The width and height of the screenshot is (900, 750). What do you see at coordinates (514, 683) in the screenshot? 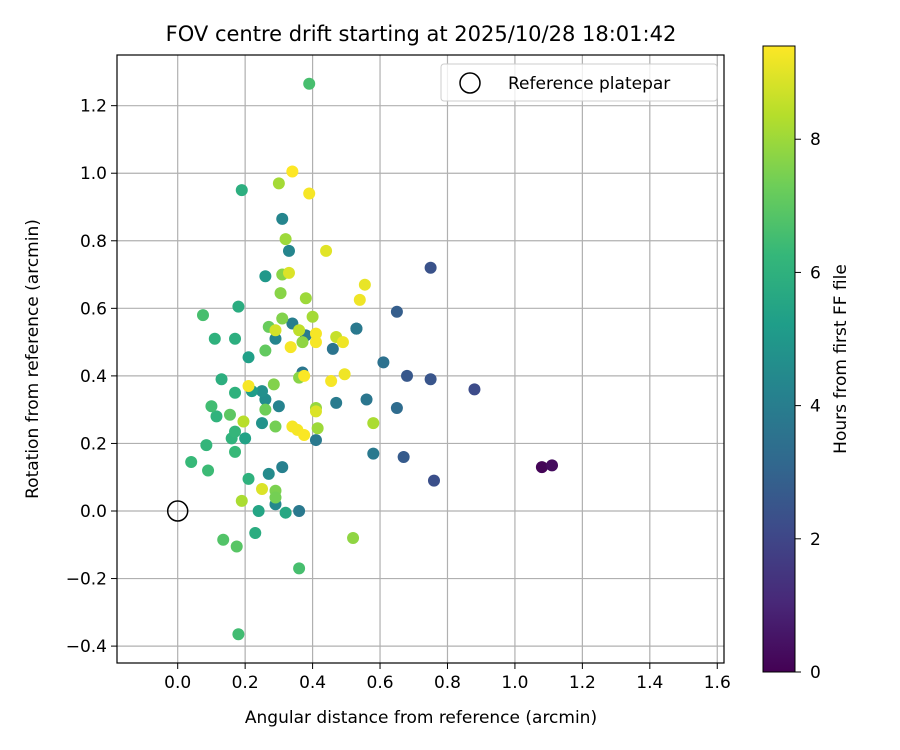
I see `x-tick-label: 1.0` at bounding box center [514, 683].